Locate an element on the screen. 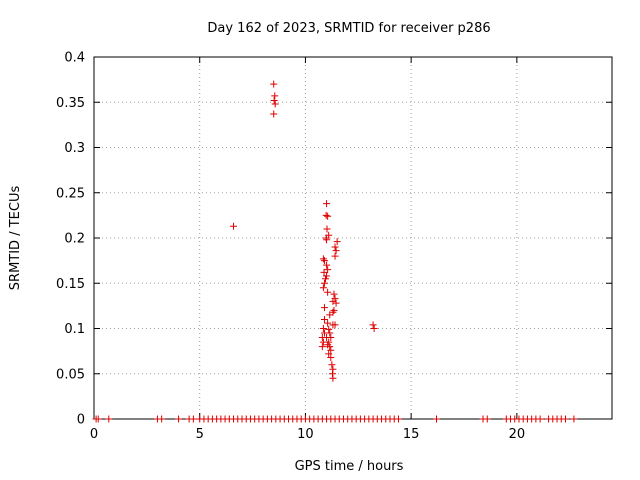 This screenshot has height=480, width=640. x-axis-title: GPS time / hours is located at coordinates (349, 466).